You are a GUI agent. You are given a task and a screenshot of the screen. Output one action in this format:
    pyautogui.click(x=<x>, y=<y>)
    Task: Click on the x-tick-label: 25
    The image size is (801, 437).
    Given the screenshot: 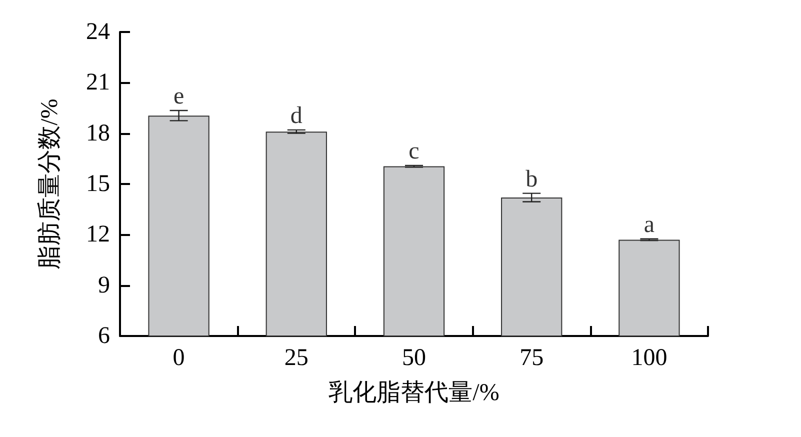 What is the action you would take?
    pyautogui.click(x=296, y=358)
    